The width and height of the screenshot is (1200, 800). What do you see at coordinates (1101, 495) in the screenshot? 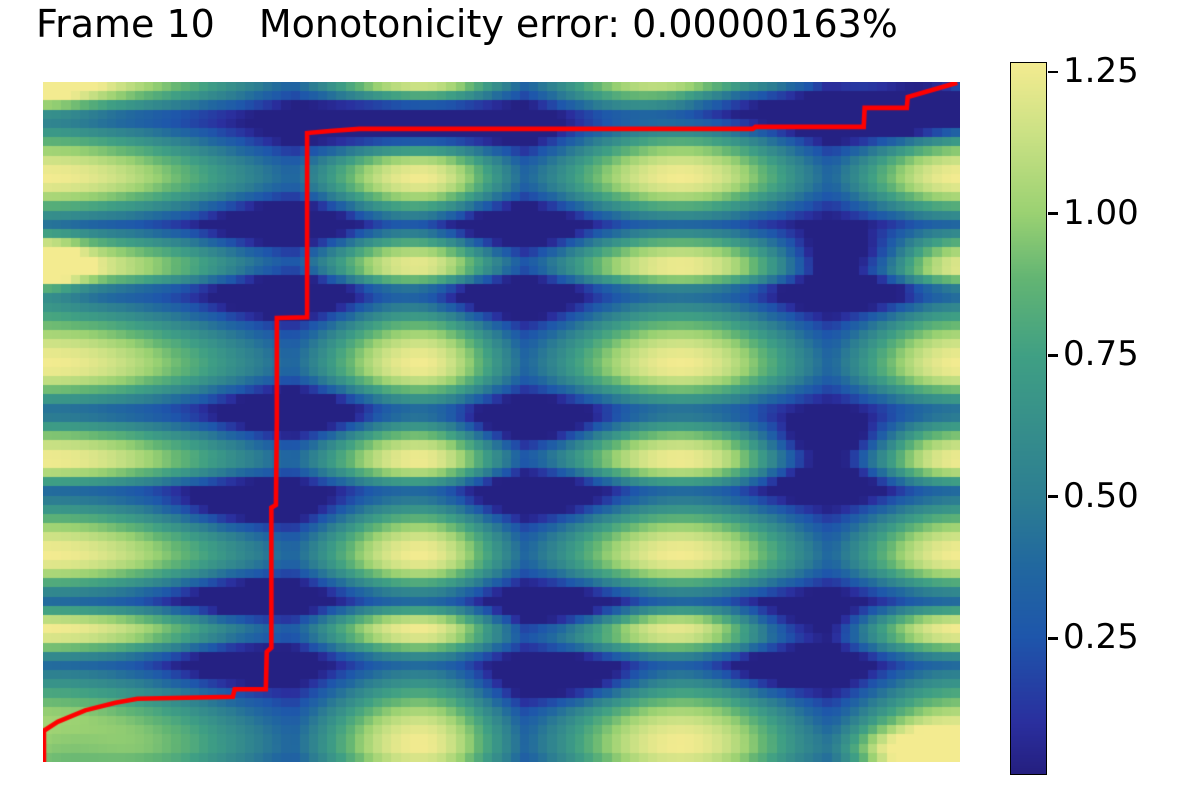
I see `colorbar-tick-label: 0.50` at bounding box center [1101, 495].